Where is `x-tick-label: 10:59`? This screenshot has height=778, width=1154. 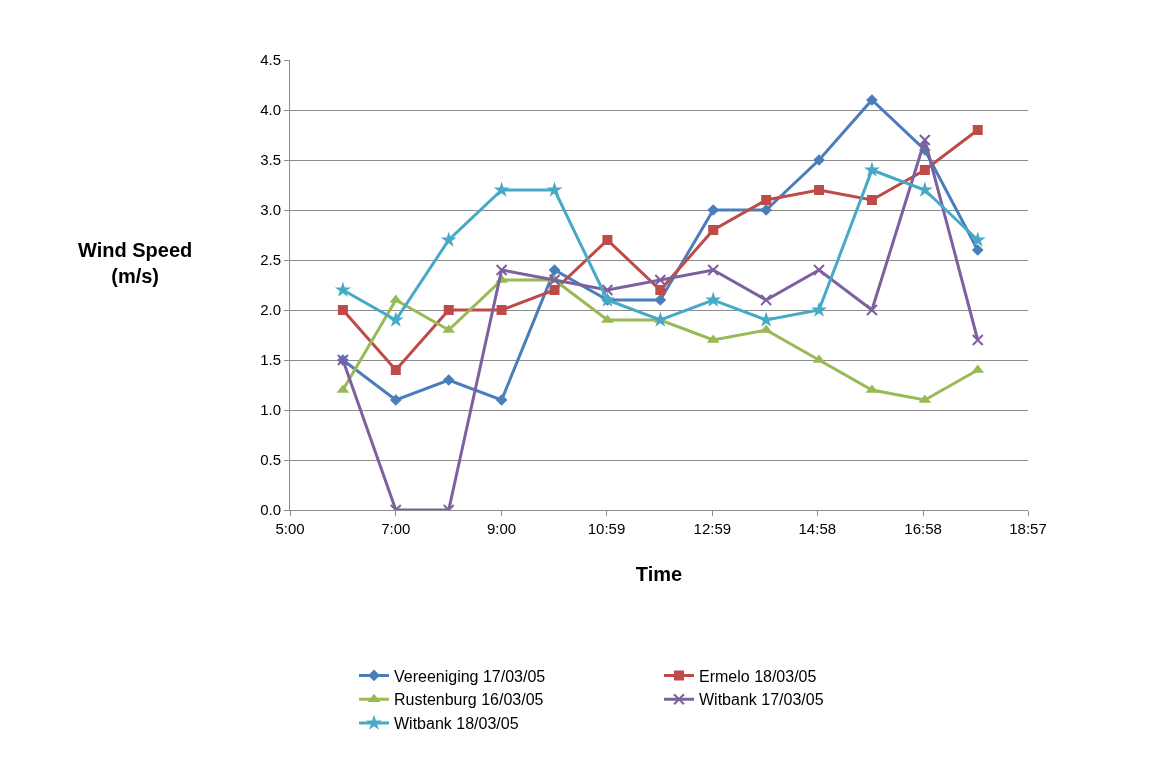 x-tick-label: 10:59 is located at coordinates (606, 528).